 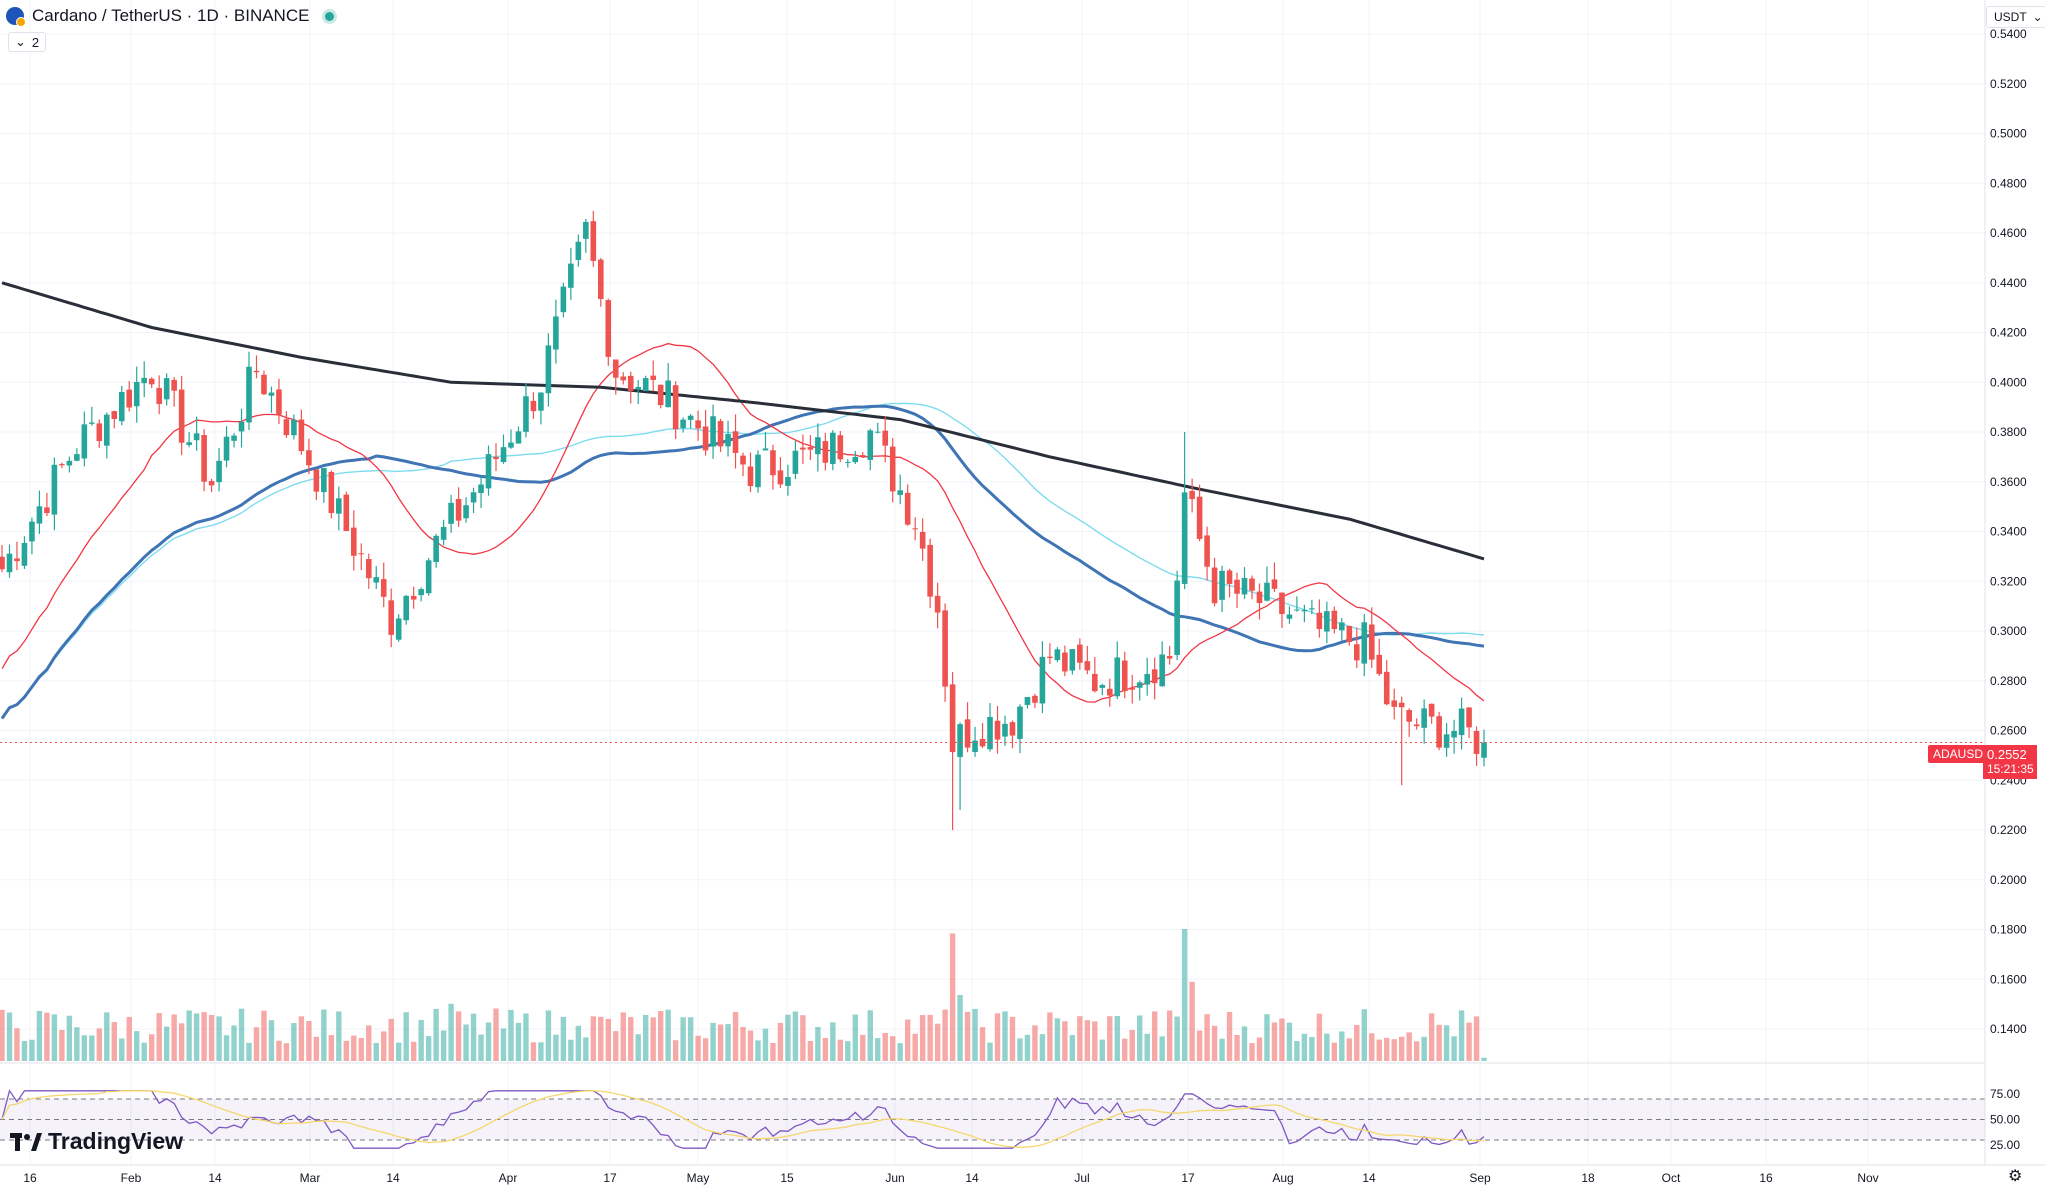 I want to click on indicator-count: 2, so click(x=35, y=42).